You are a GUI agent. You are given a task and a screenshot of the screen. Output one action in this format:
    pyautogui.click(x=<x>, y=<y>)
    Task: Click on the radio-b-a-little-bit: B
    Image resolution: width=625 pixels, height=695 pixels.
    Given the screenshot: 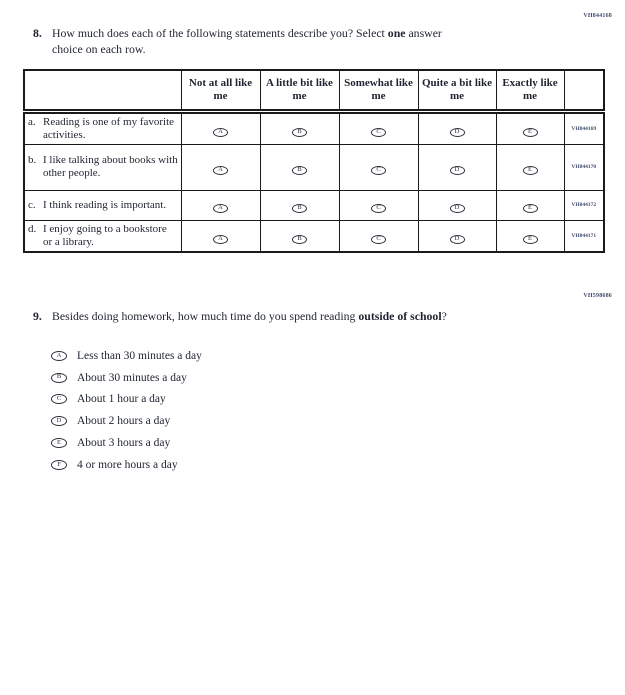 What is the action you would take?
    pyautogui.click(x=299, y=171)
    